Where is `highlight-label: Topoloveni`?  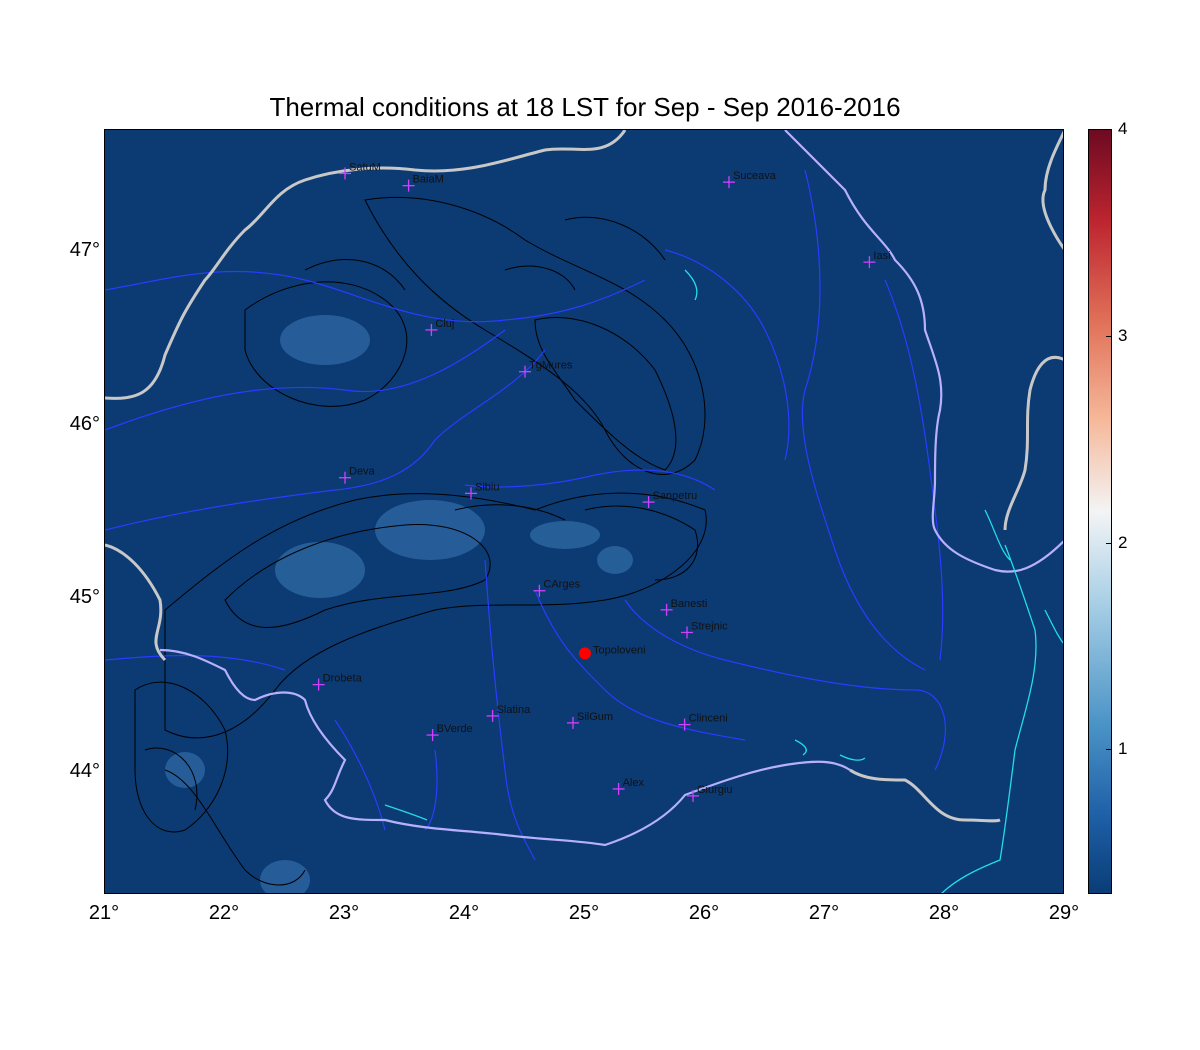
highlight-label: Topoloveni is located at coordinates (619, 650).